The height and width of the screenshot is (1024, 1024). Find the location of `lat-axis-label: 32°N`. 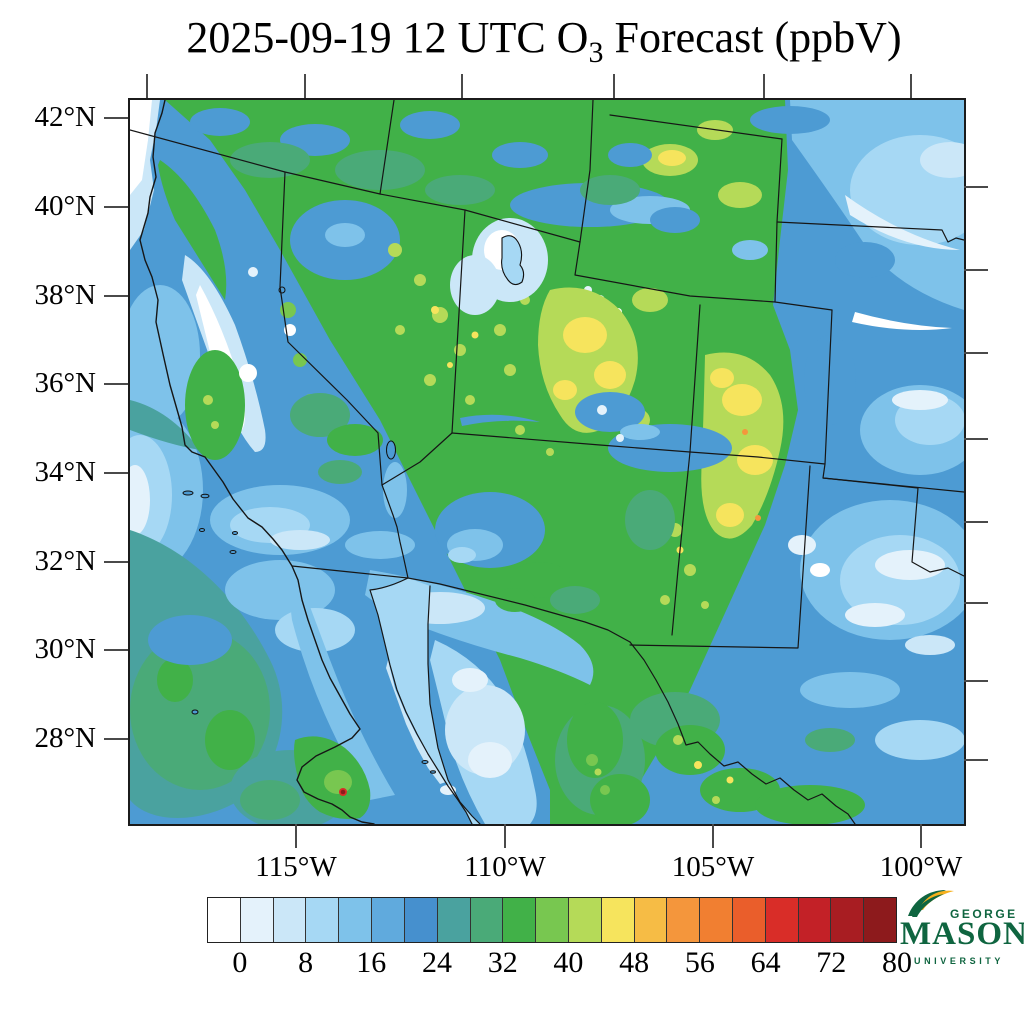

lat-axis-label: 32°N is located at coordinates (65, 561).